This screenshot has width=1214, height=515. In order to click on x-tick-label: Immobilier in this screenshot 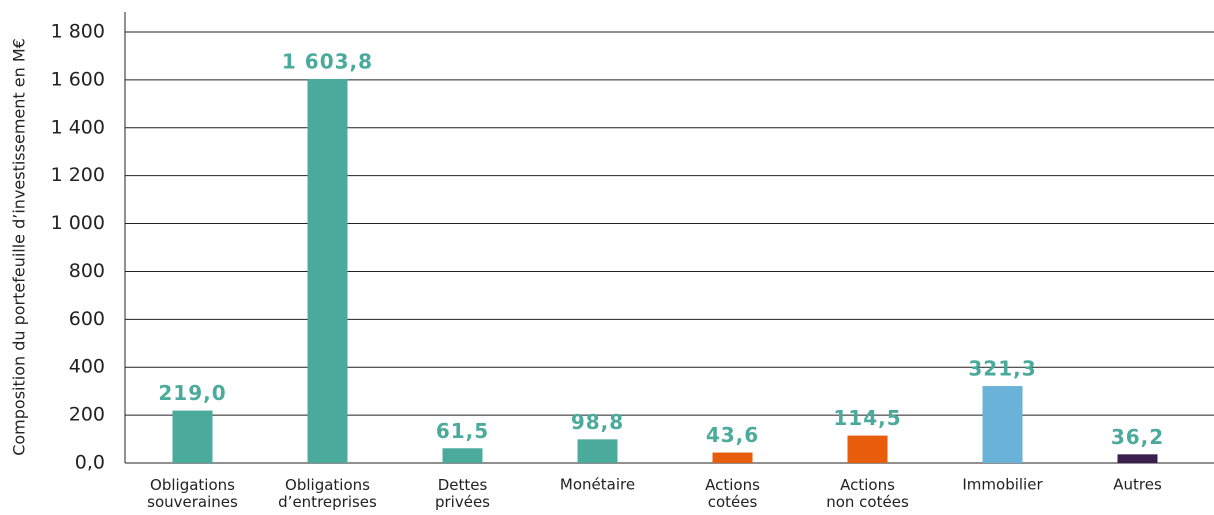, I will do `click(1002, 485)`.